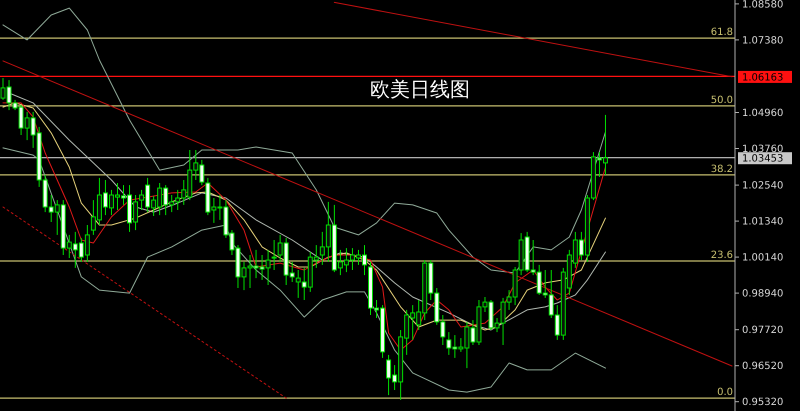  What do you see at coordinates (725, 392) in the screenshot?
I see `annotation: 0.0` at bounding box center [725, 392].